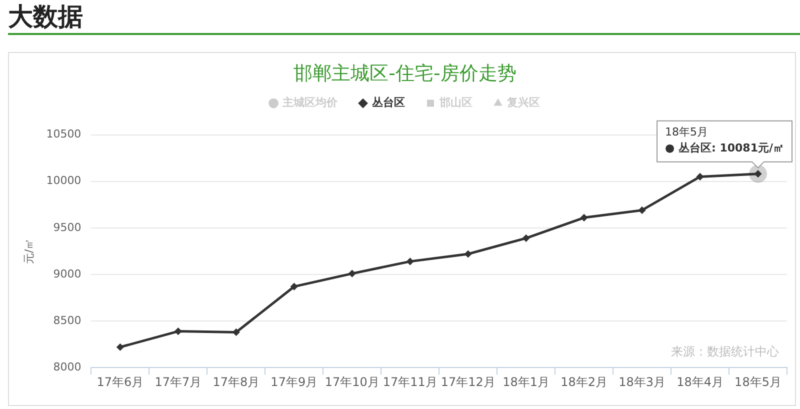 The height and width of the screenshot is (409, 800). Describe the element at coordinates (294, 381) in the screenshot. I see `x-tick-label: 17年9月` at that location.